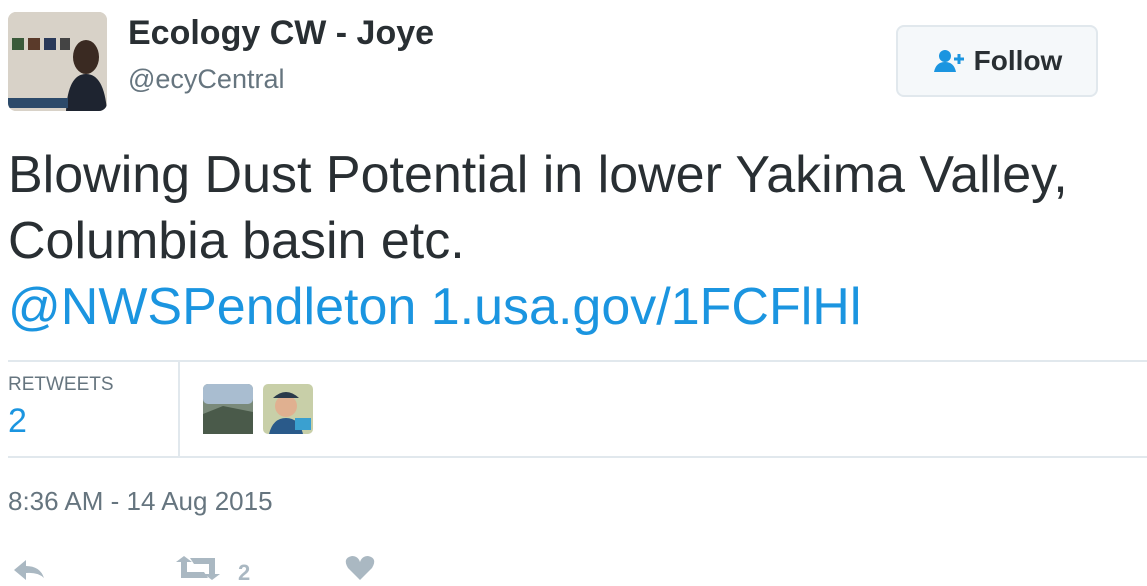 The width and height of the screenshot is (1147, 586). Describe the element at coordinates (206, 79) in the screenshot. I see `handle: @ecyCentral` at that location.